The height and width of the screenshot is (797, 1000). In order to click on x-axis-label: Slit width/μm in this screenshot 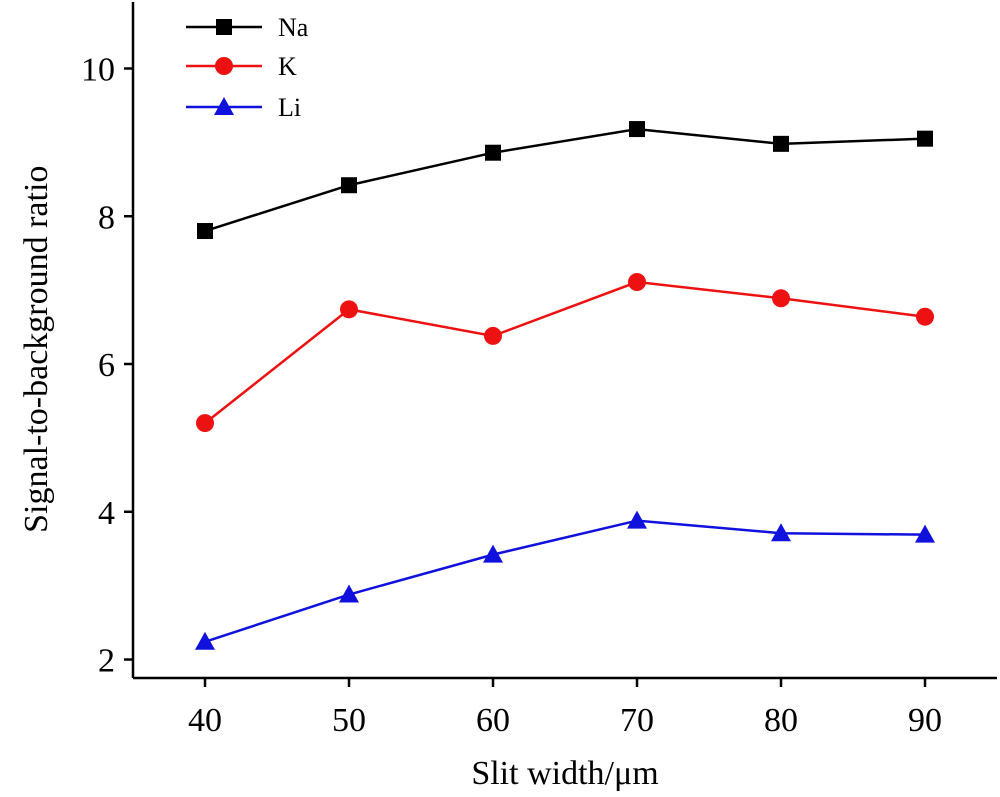, I will do `click(564, 773)`.